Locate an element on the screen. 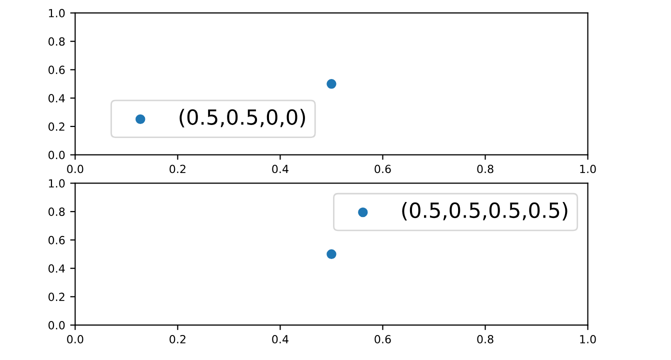 This screenshot has width=671, height=360. legend-label: (0.5,0.5,0,0) is located at coordinates (242, 118).